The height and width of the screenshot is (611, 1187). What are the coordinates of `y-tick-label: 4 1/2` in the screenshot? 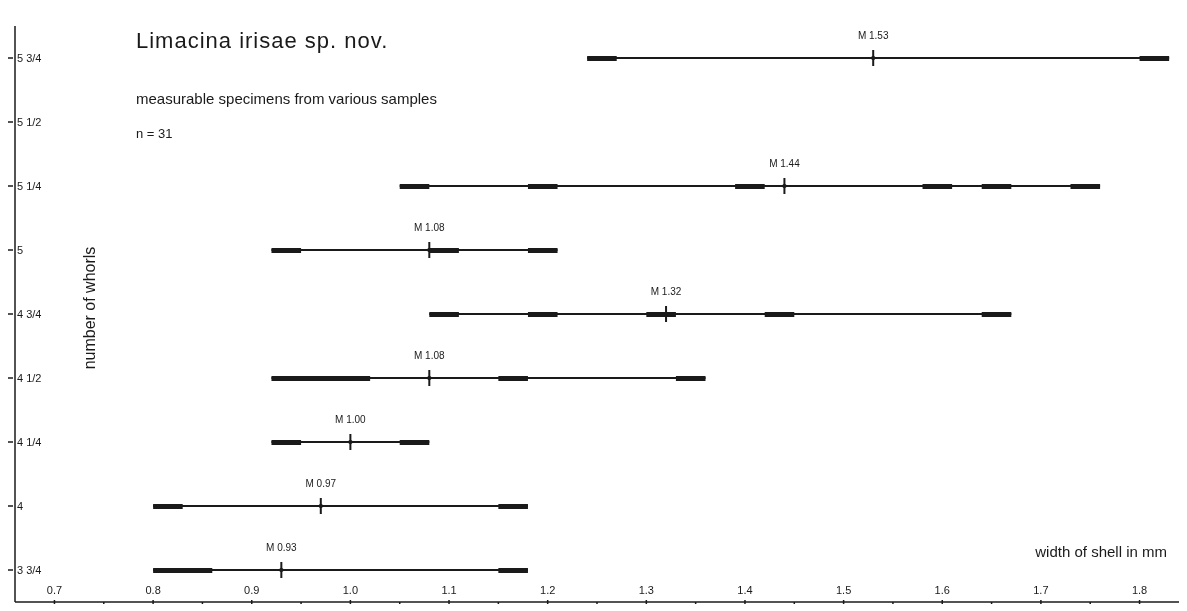 It's located at (29, 378).